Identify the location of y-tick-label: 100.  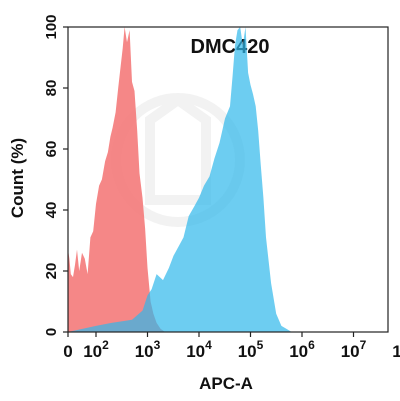
(51, 26).